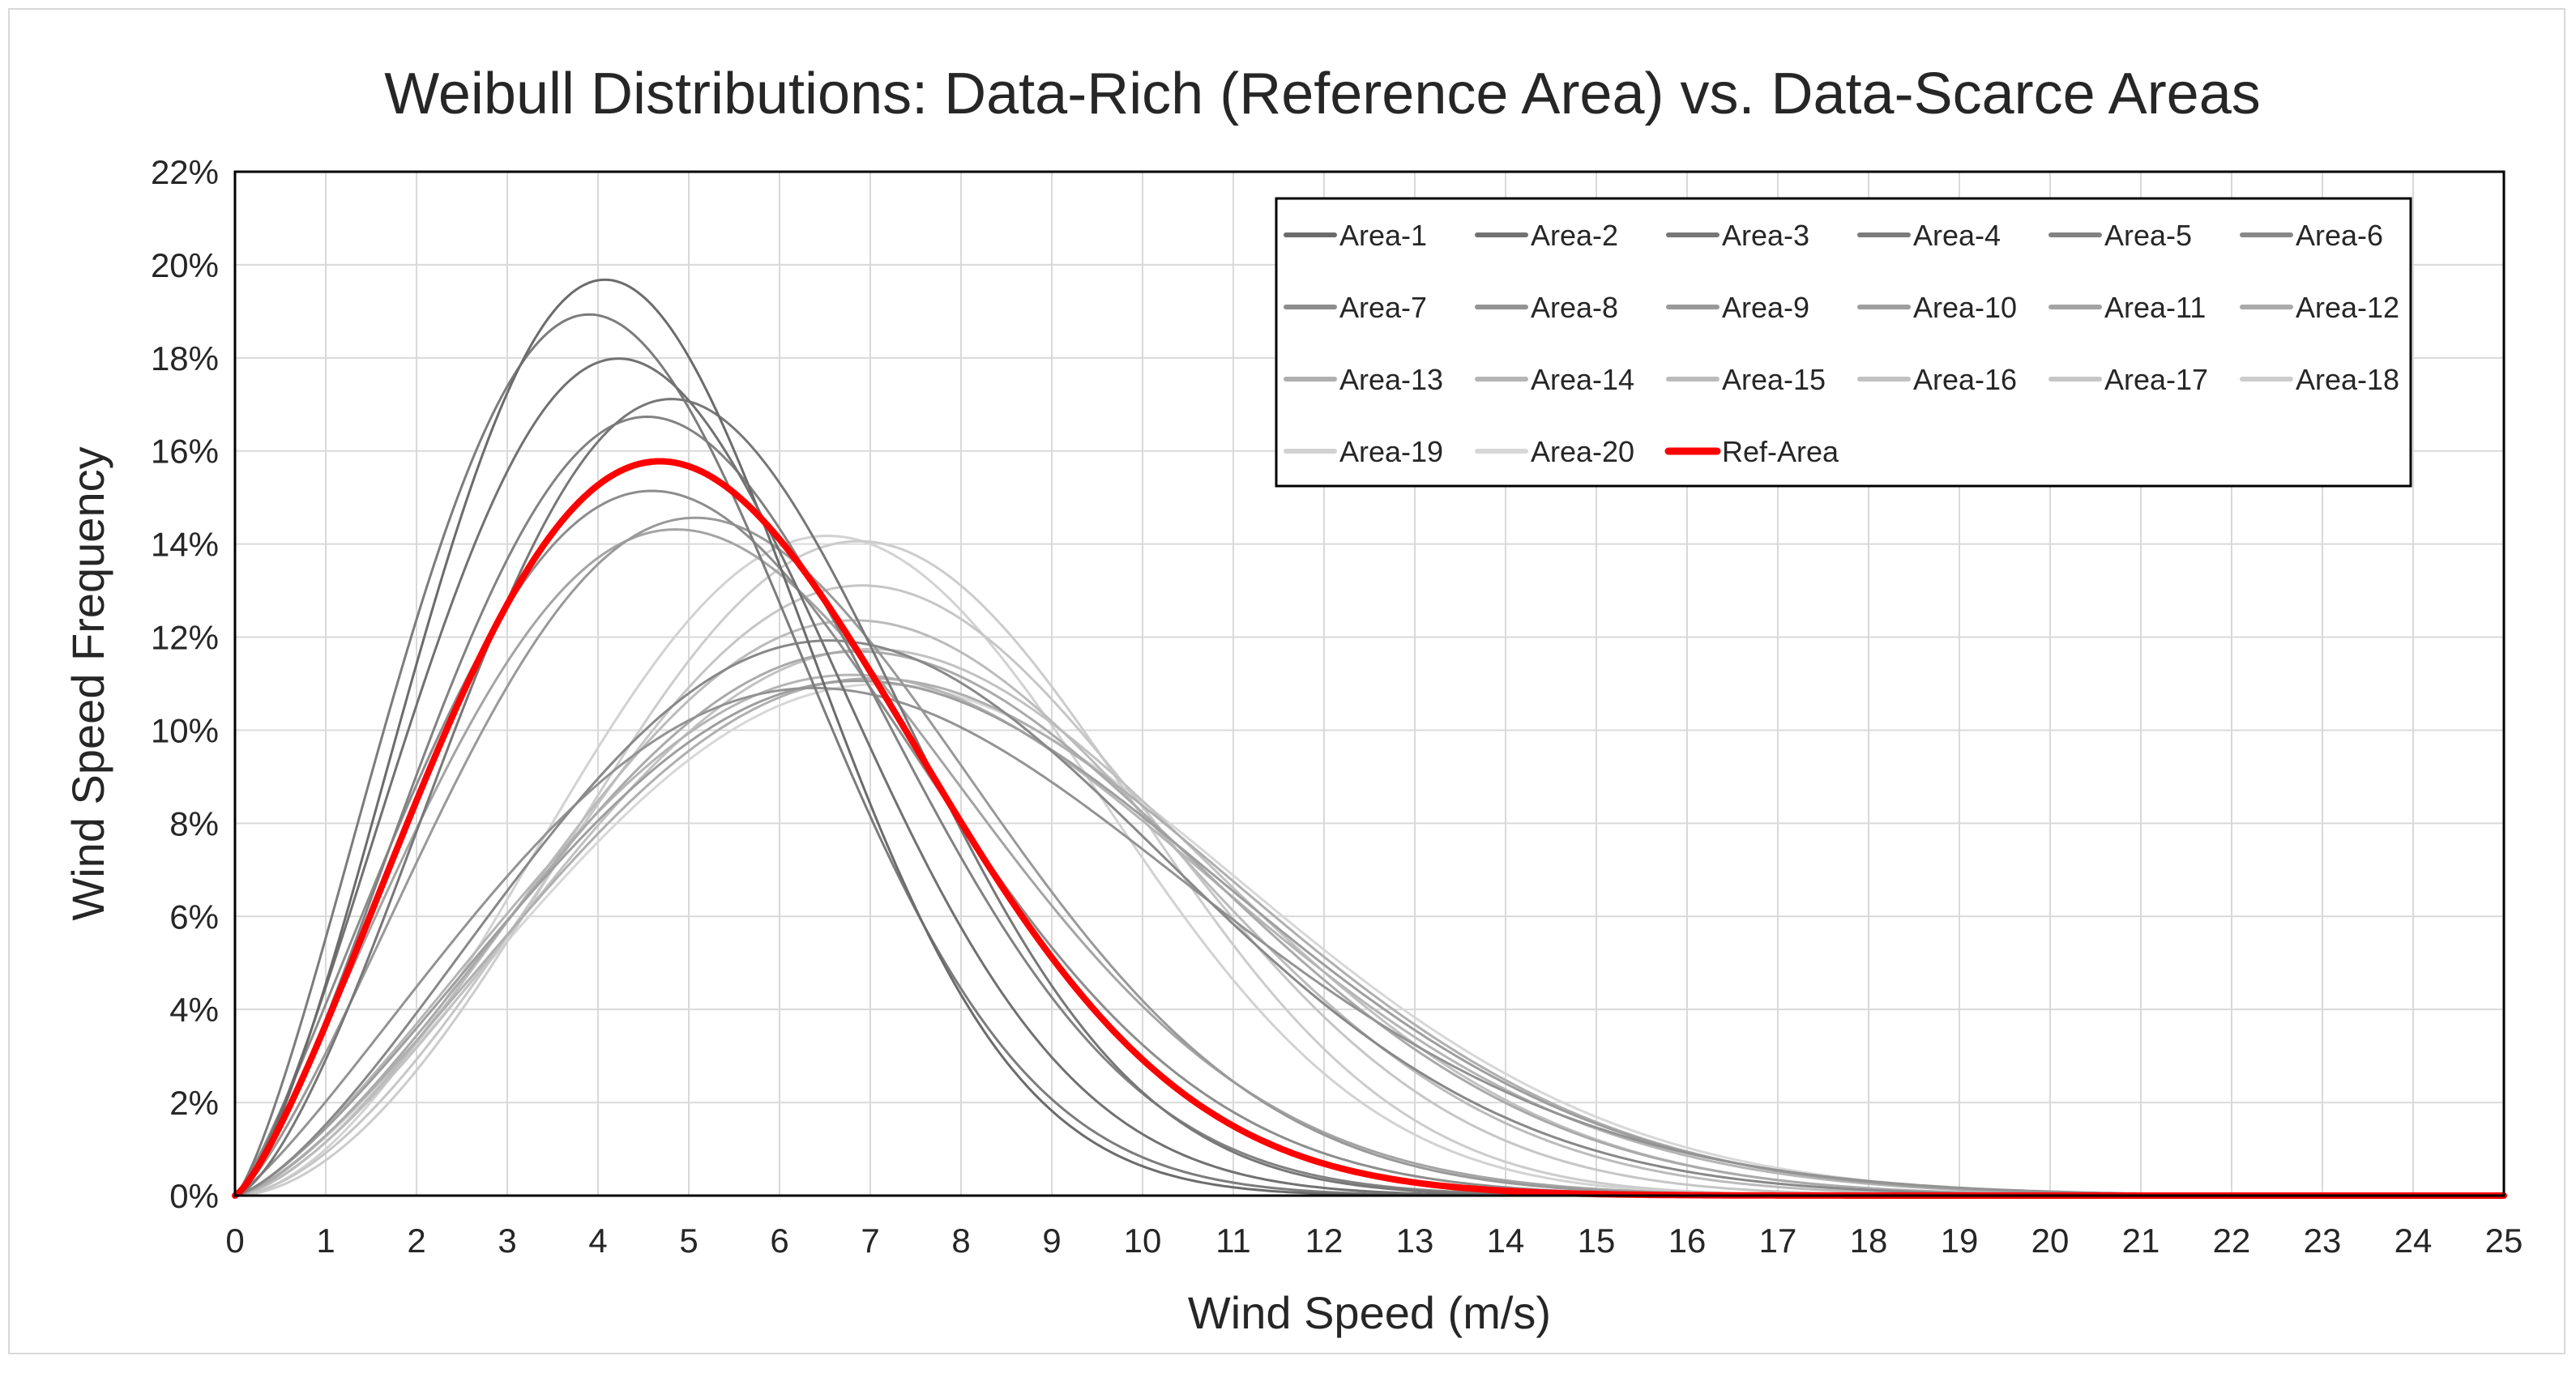 Image resolution: width=2576 pixels, height=1373 pixels. Describe the element at coordinates (185, 172) in the screenshot. I see `y-tick-label: 22%` at that location.